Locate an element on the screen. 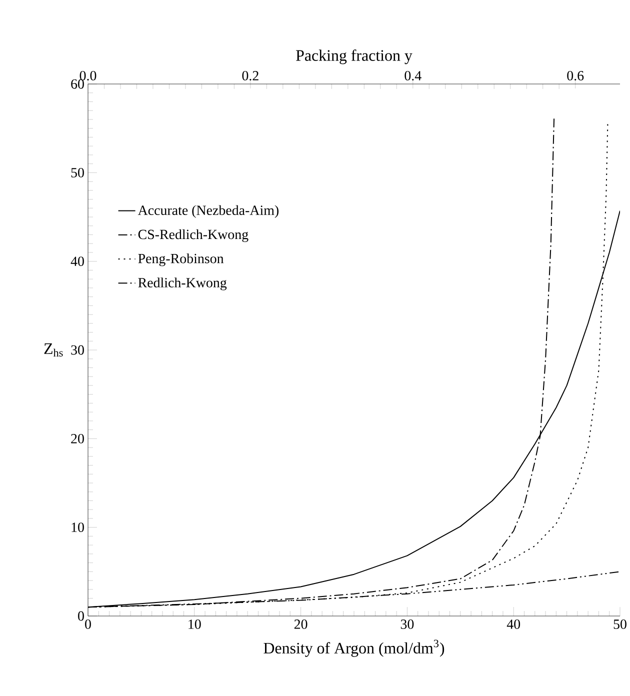 Image resolution: width=630 pixels, height=696 pixels. y-tick-label: 30 is located at coordinates (77, 350).